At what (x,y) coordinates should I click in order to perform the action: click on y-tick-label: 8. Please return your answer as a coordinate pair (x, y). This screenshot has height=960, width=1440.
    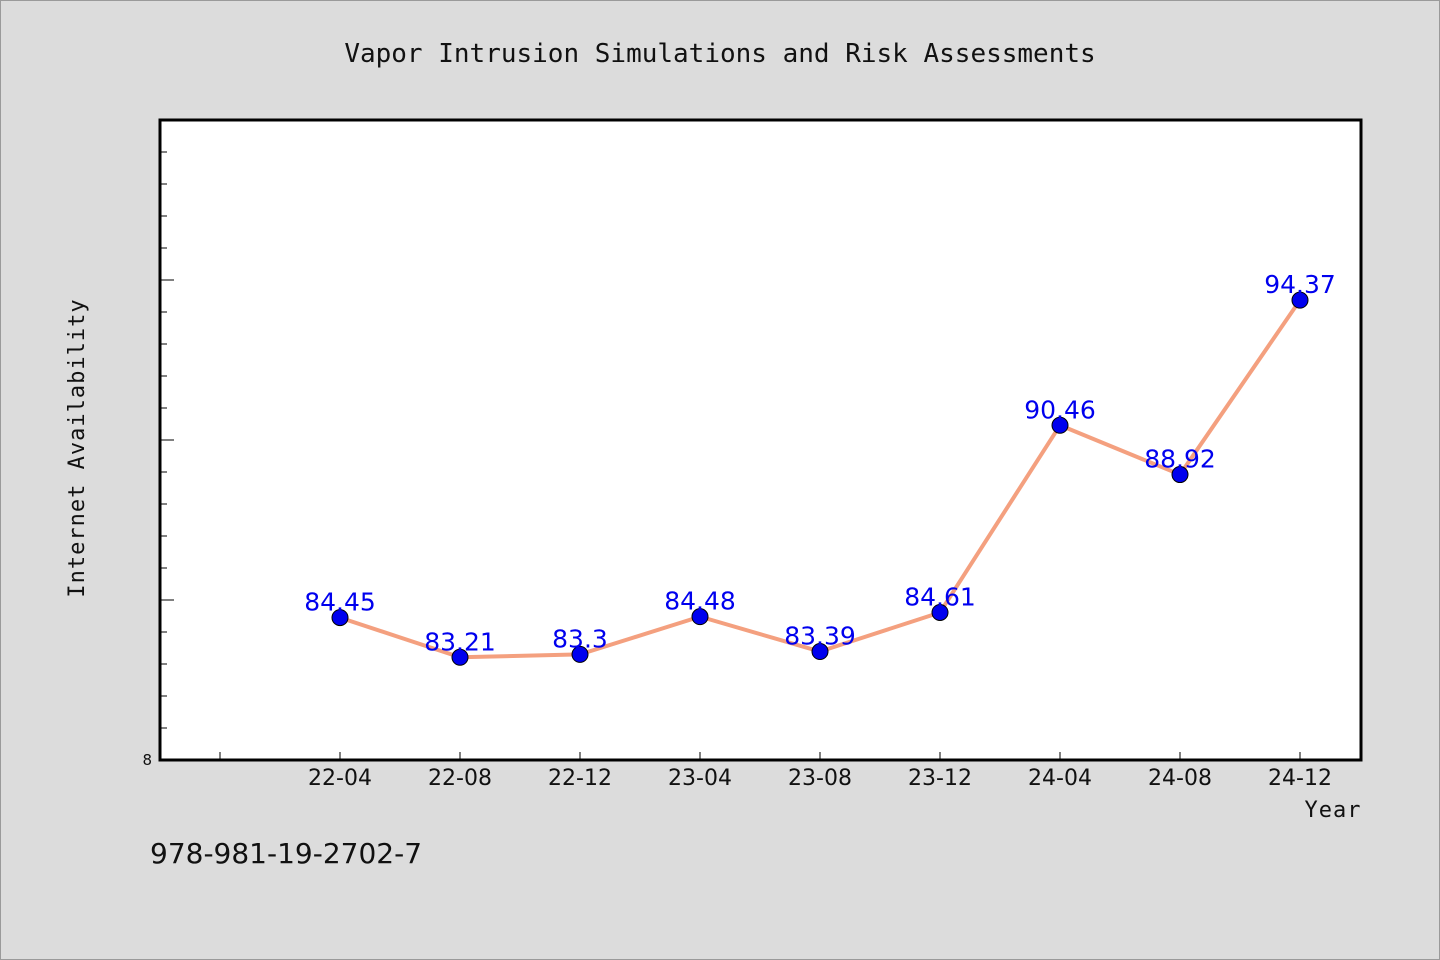
    Looking at the image, I should click on (147, 760).